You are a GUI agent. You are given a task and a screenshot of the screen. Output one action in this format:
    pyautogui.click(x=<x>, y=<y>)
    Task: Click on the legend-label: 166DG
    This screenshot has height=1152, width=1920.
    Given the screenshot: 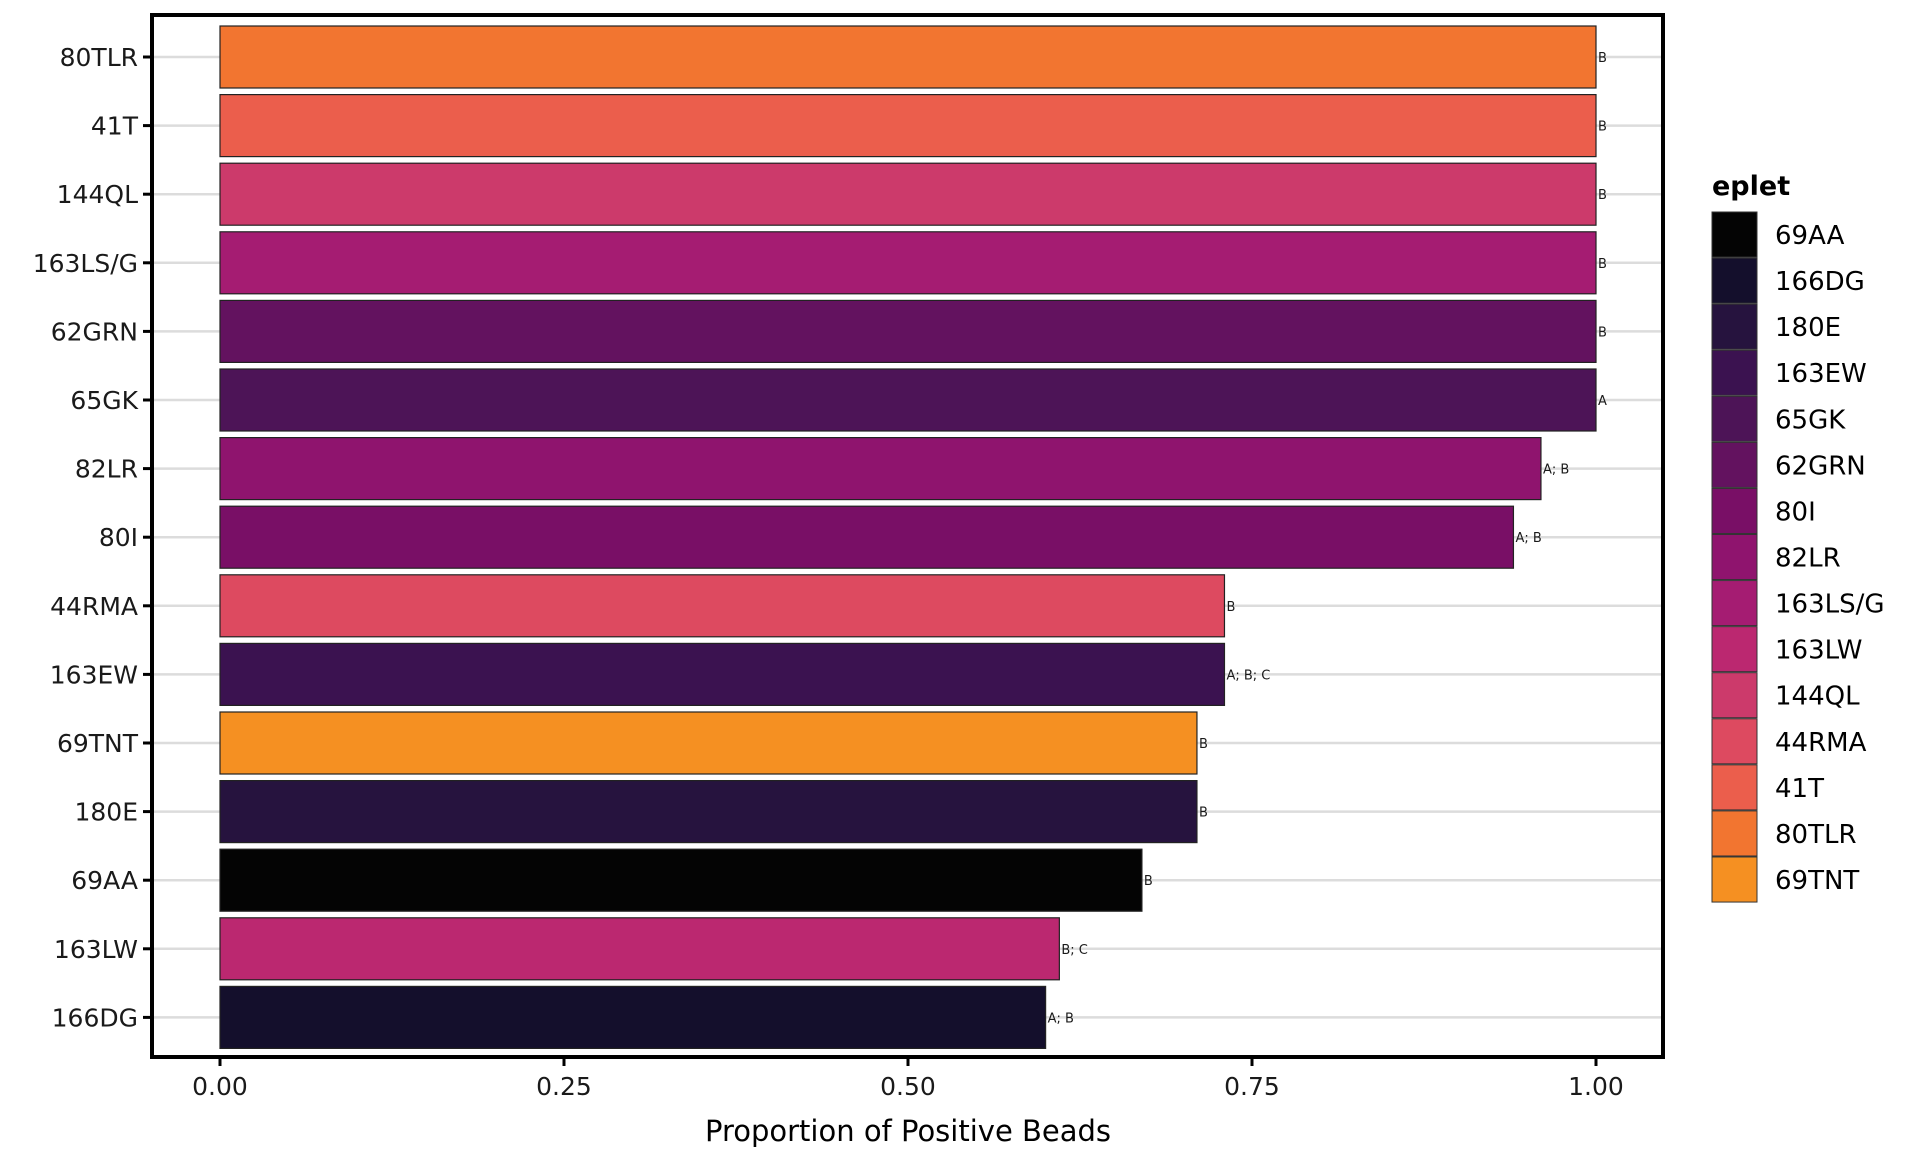 What is the action you would take?
    pyautogui.click(x=1820, y=282)
    